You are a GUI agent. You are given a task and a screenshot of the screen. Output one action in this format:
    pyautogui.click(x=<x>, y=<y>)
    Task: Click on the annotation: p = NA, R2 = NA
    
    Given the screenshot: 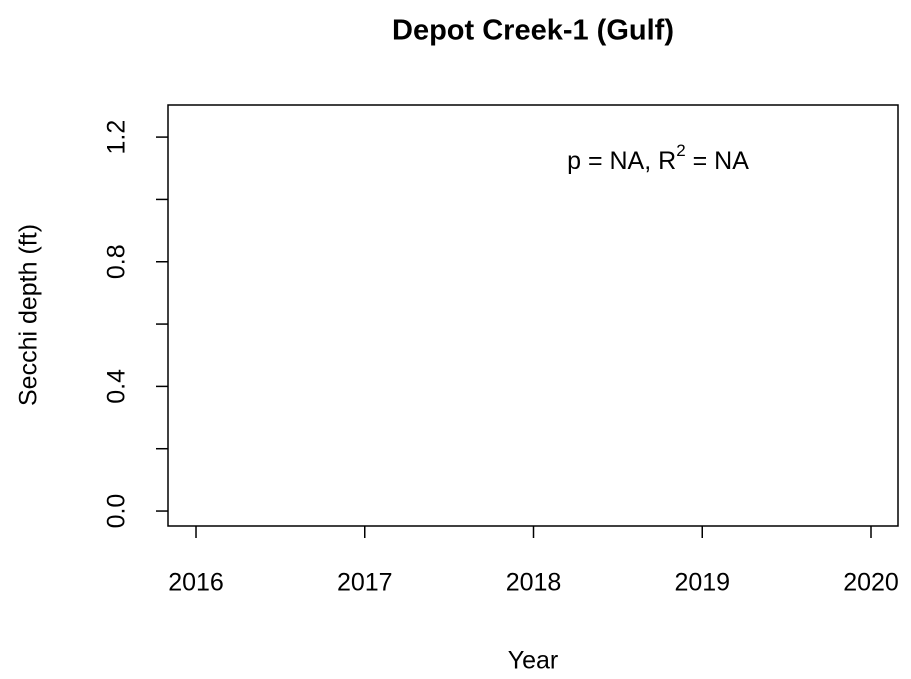 What is the action you would take?
    pyautogui.click(x=658, y=157)
    